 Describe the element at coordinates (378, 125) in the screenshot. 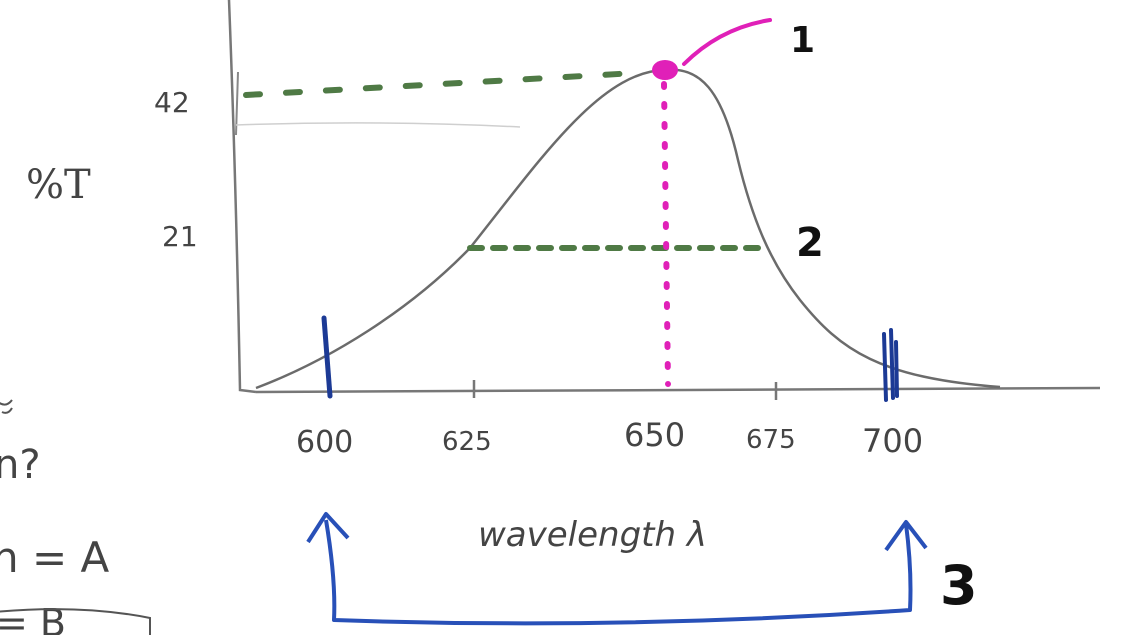

I see `erased-guide-line` at that location.